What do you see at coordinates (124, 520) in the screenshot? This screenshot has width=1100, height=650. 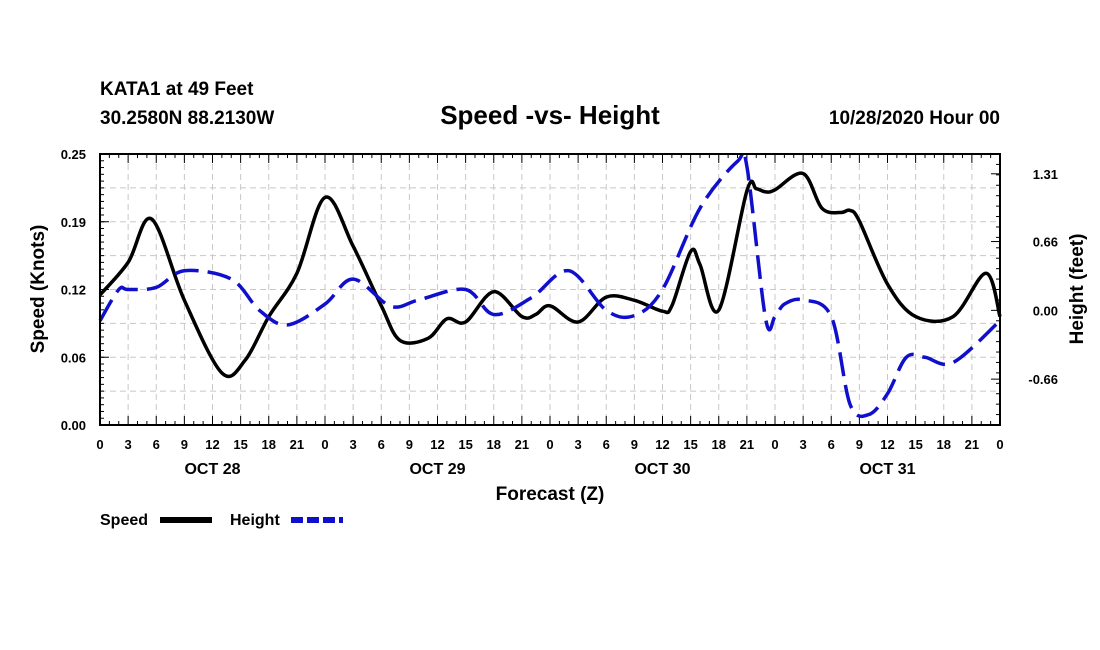 I see `legend-speed-label: Speed` at bounding box center [124, 520].